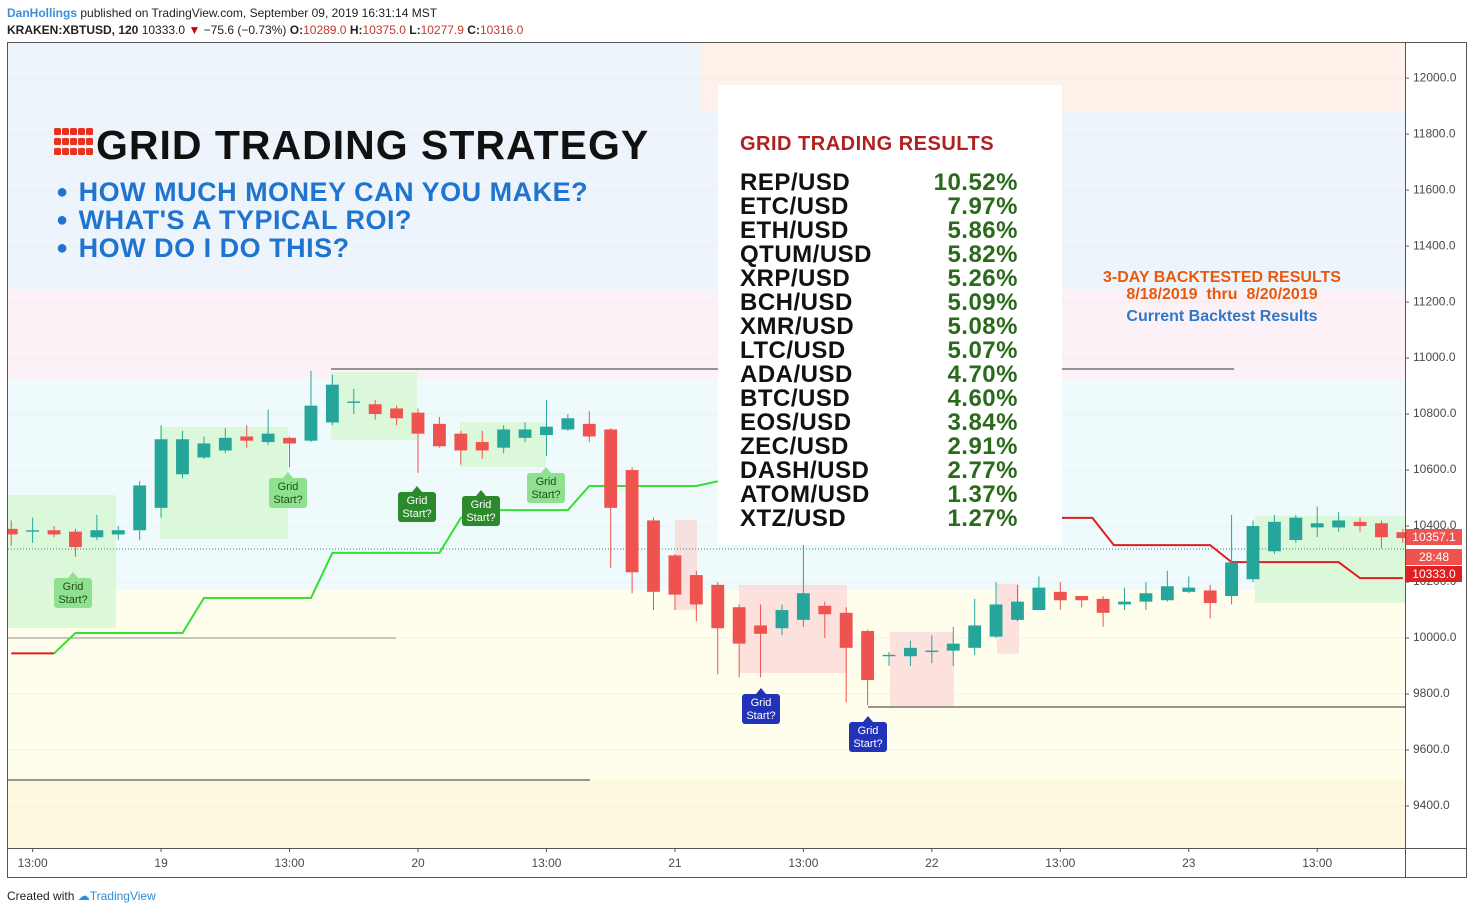 This screenshot has height=914, width=1473. What do you see at coordinates (1431, 749) in the screenshot?
I see `y-tick-label: 9600.0` at bounding box center [1431, 749].